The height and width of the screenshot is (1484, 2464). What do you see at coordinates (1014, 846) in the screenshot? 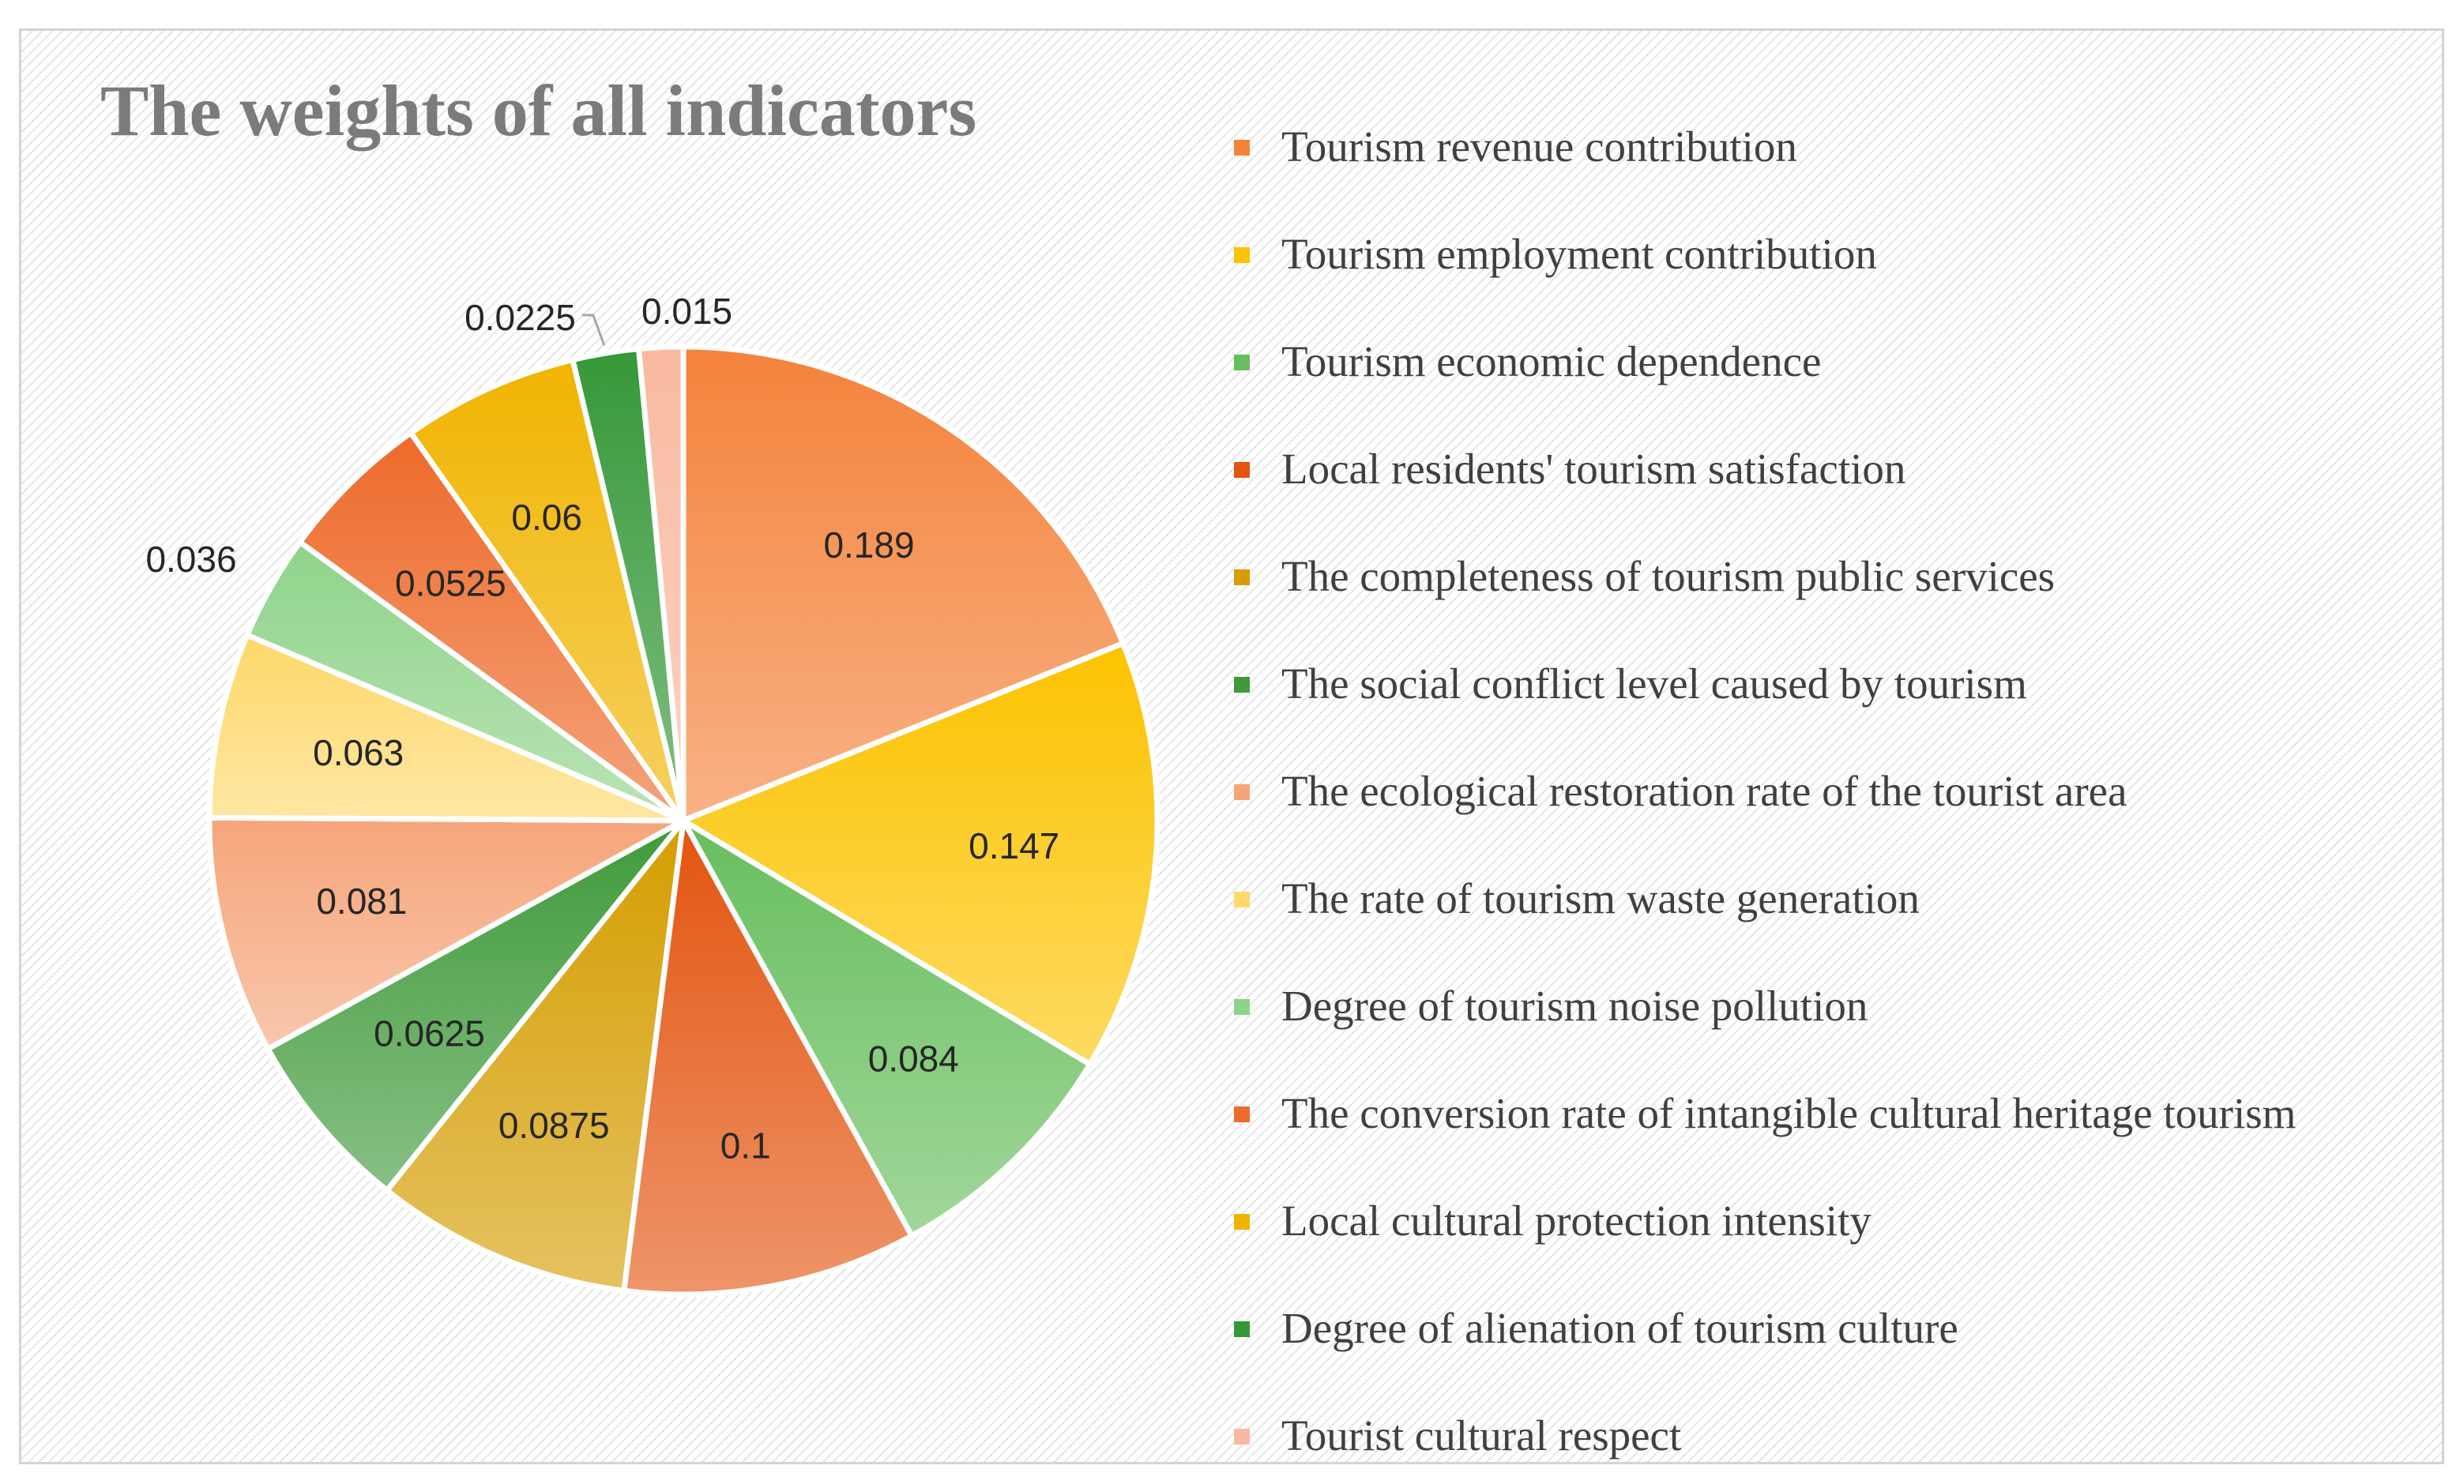
I see `data-label-tourism-employment-contribution: 0.147` at bounding box center [1014, 846].